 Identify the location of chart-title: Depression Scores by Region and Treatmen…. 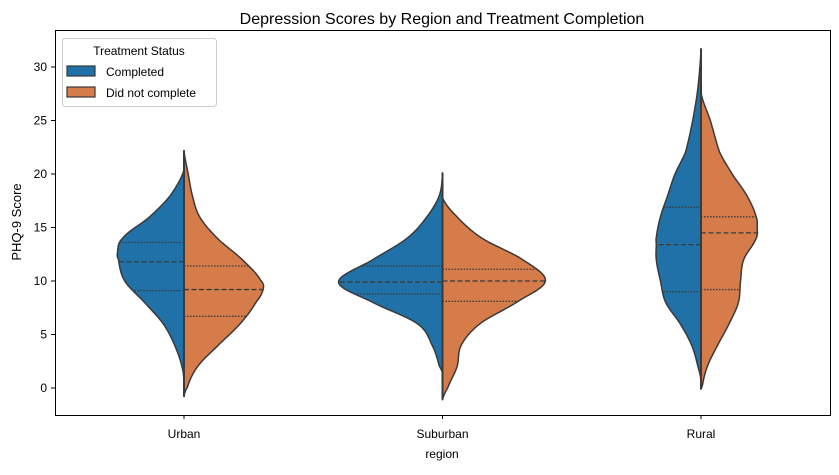
(442, 19).